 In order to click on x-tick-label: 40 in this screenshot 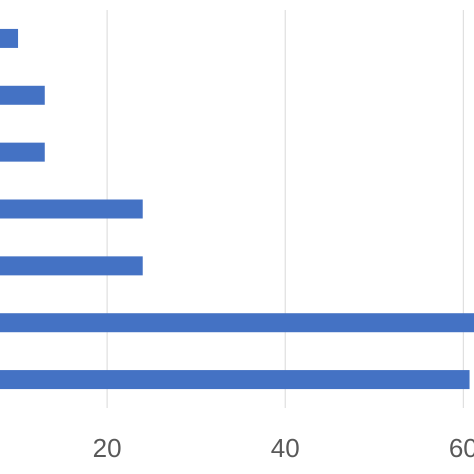, I will do `click(285, 448)`.